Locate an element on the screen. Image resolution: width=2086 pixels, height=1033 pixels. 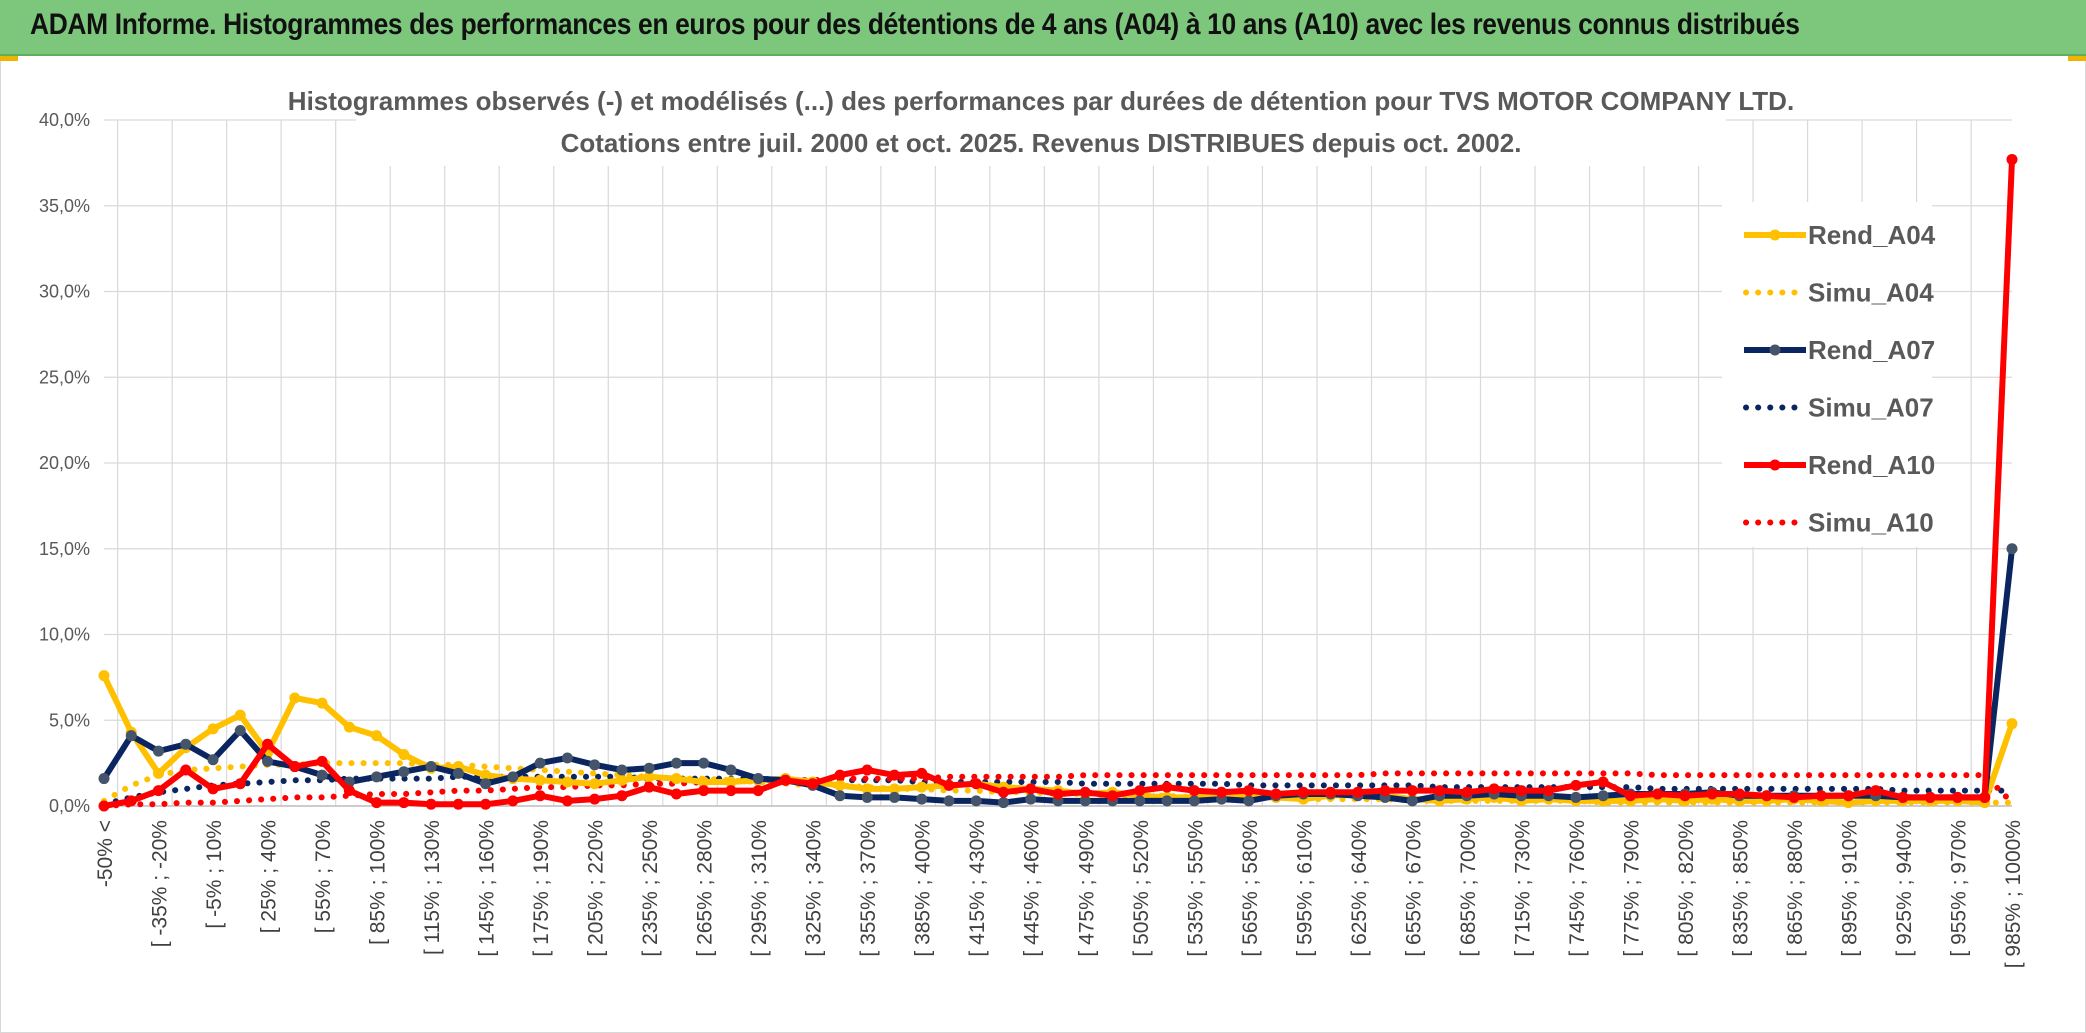
x-tick-label: [ 805% ; 820% is located at coordinates (1686, 888).